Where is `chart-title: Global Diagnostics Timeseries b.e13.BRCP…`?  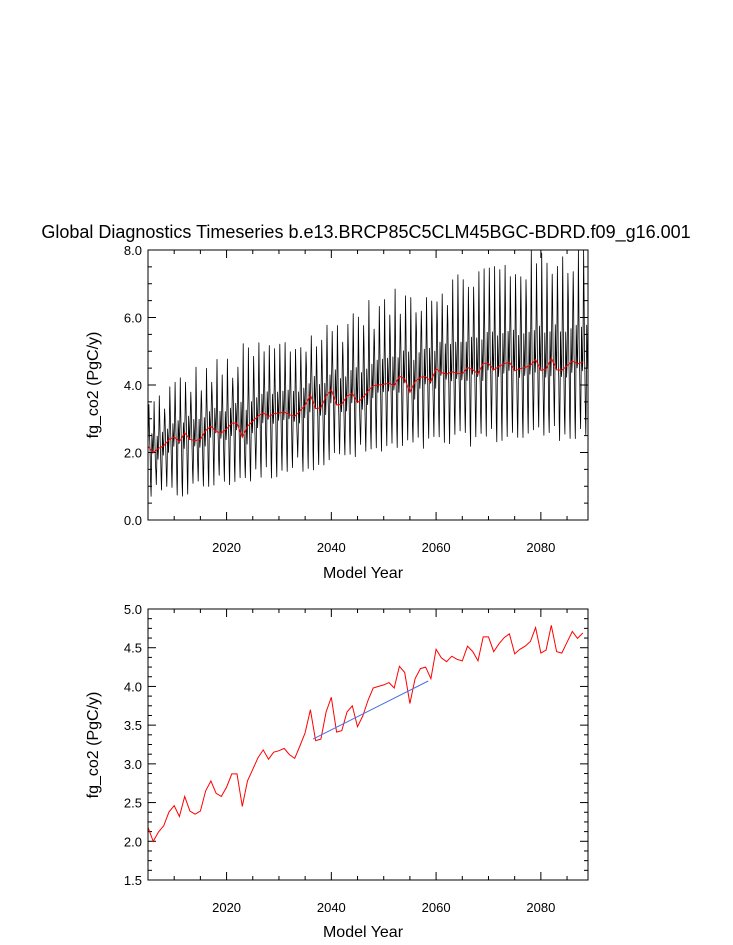
chart-title: Global Diagnostics Timeseries b.e13.BRCP… is located at coordinates (365, 232).